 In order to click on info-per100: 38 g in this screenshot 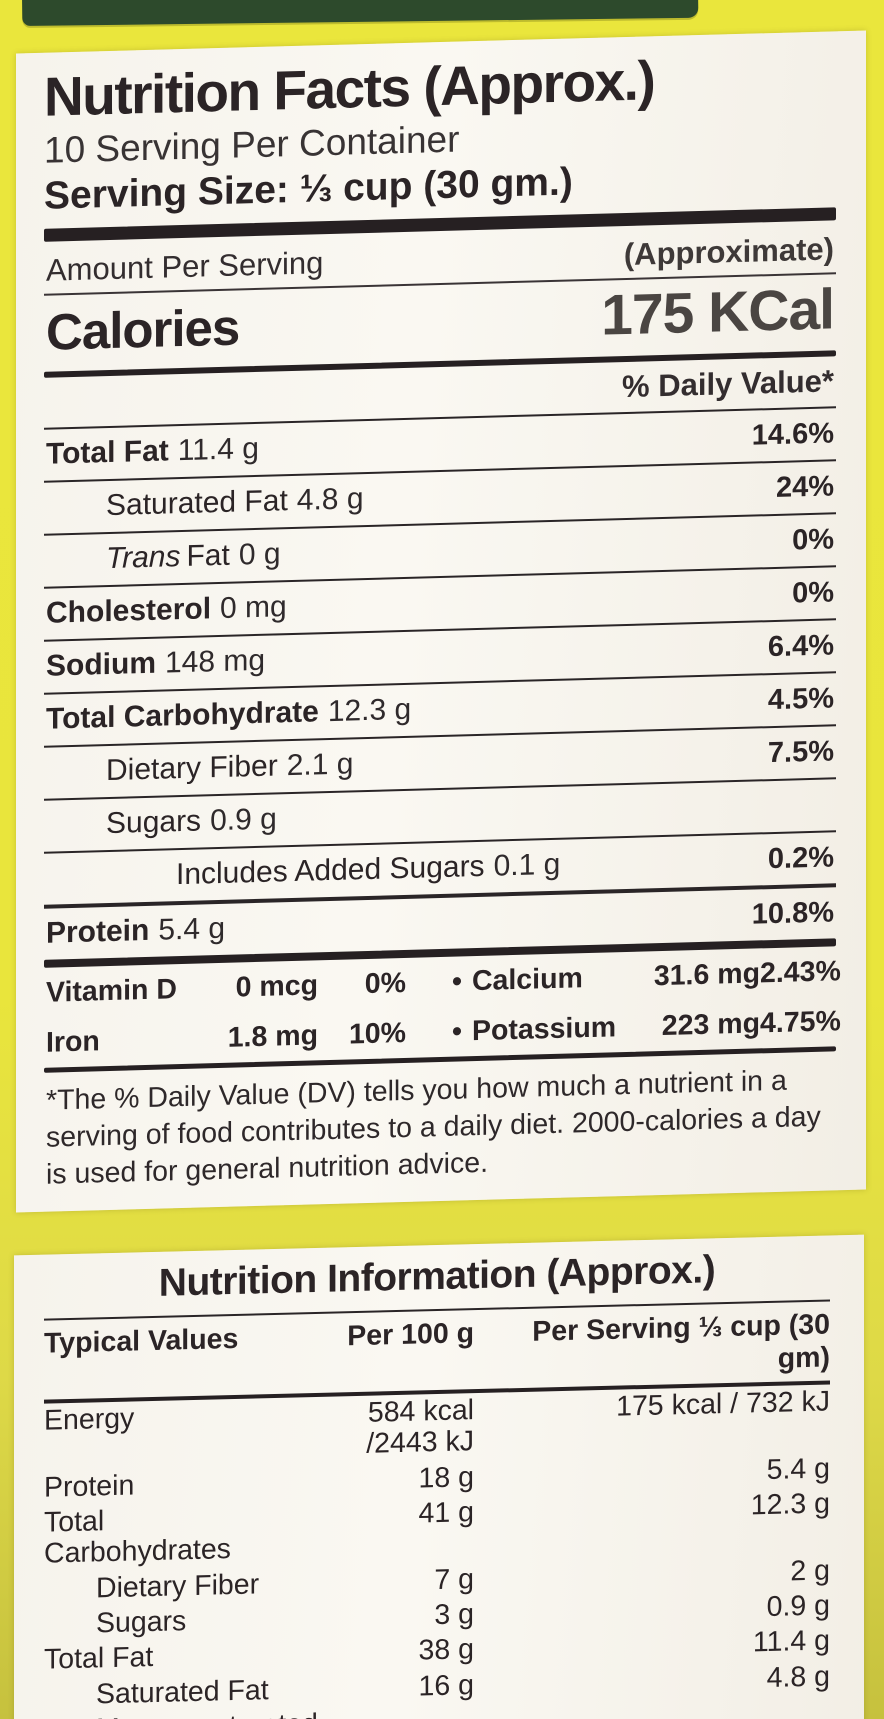, I will do `click(446, 1650)`.